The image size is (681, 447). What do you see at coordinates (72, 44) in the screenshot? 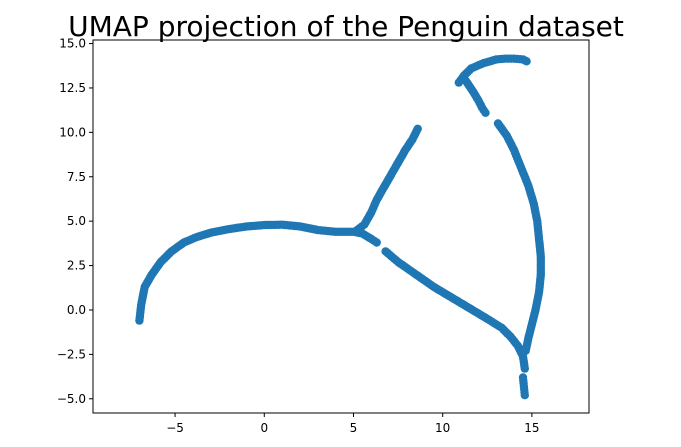
I see `y-tick-label-8: 15.0` at bounding box center [72, 44].